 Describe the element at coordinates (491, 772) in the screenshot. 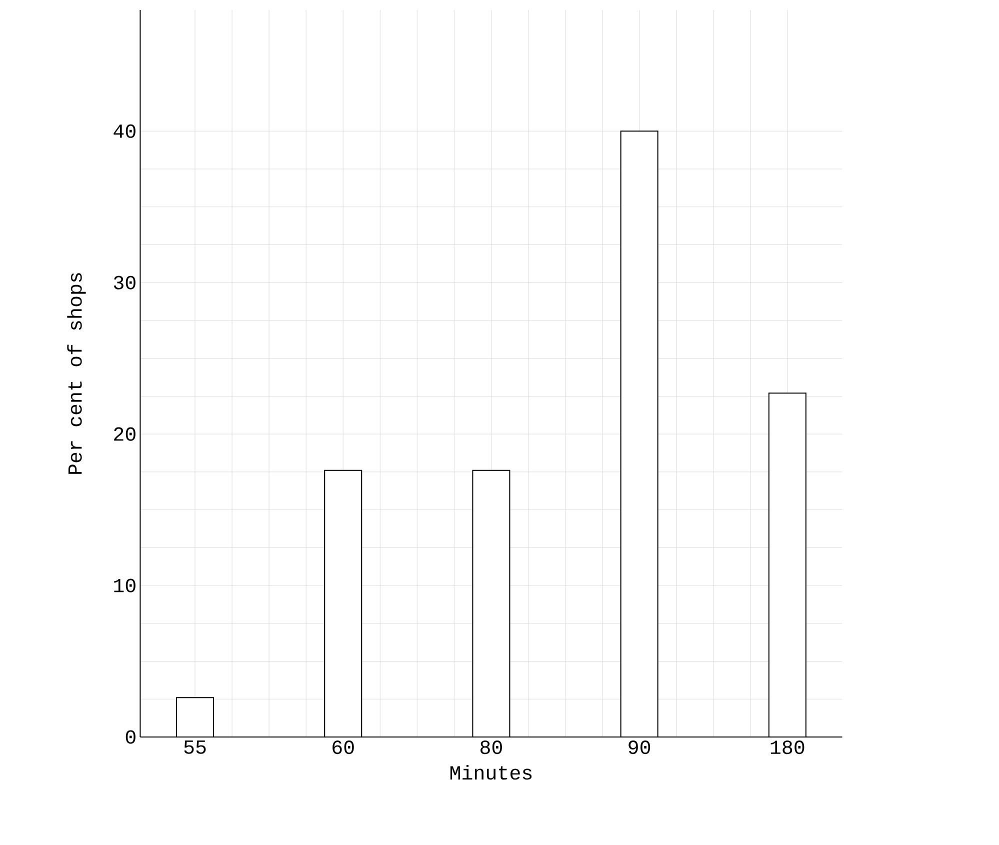

I see `x-axis-title: Minutes` at that location.